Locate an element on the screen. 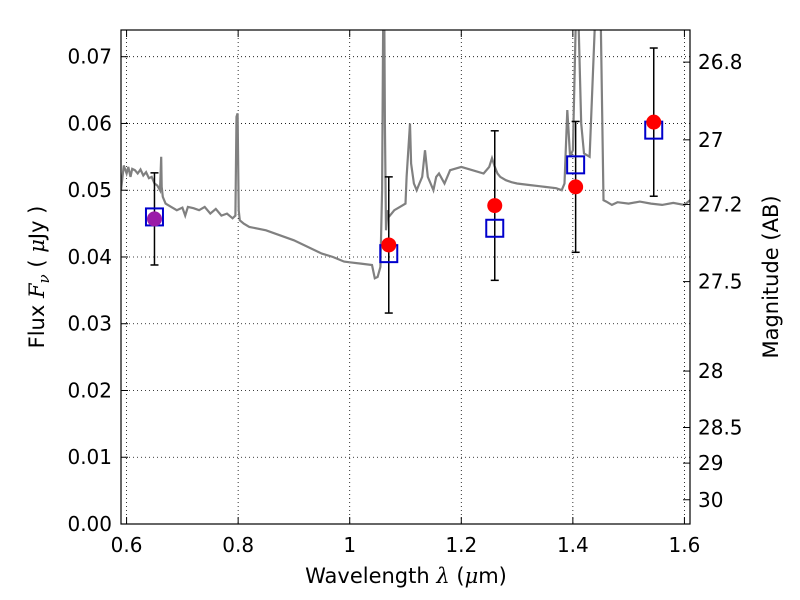 The height and width of the screenshot is (600, 800). x-tick-label: 0.6 is located at coordinates (127, 545).